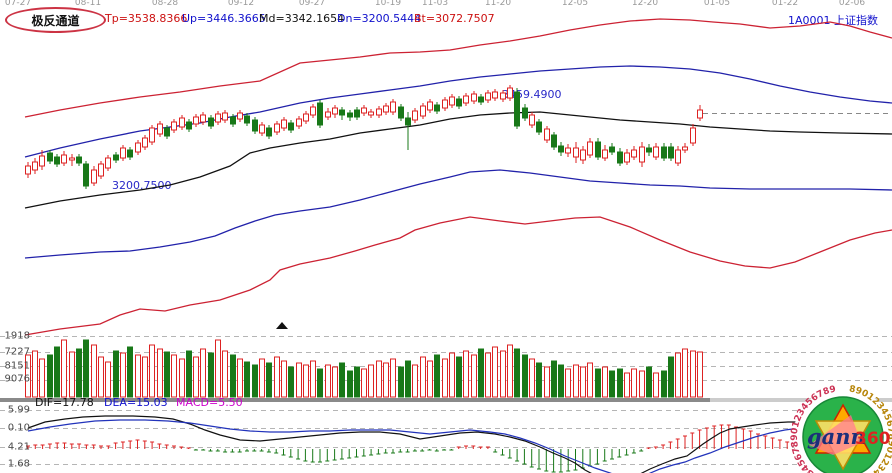 Image resolution: width=892 pixels, height=473 pixels. What do you see at coordinates (833, 20) in the screenshot?
I see `symbol-label: 1A0001 上证指数` at bounding box center [833, 20].